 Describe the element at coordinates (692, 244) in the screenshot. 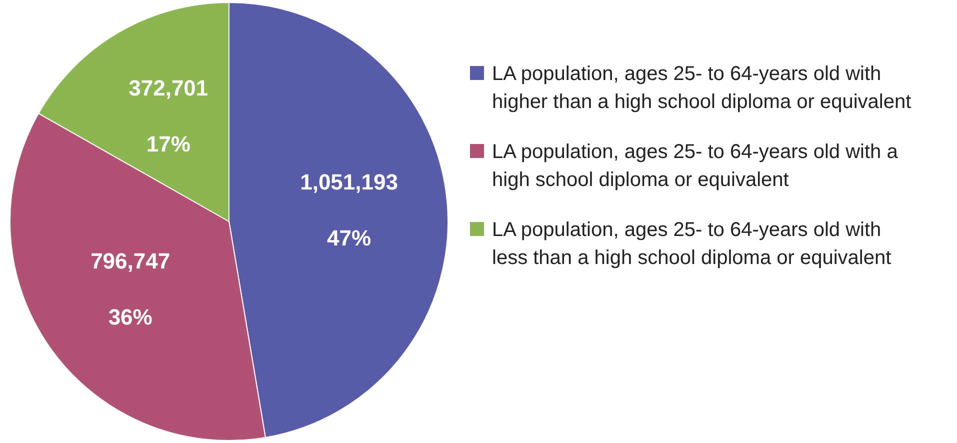

I see `legend-label: LA population, ages 25- to 64-years old with less than a high school diploma or equivalent` at that location.